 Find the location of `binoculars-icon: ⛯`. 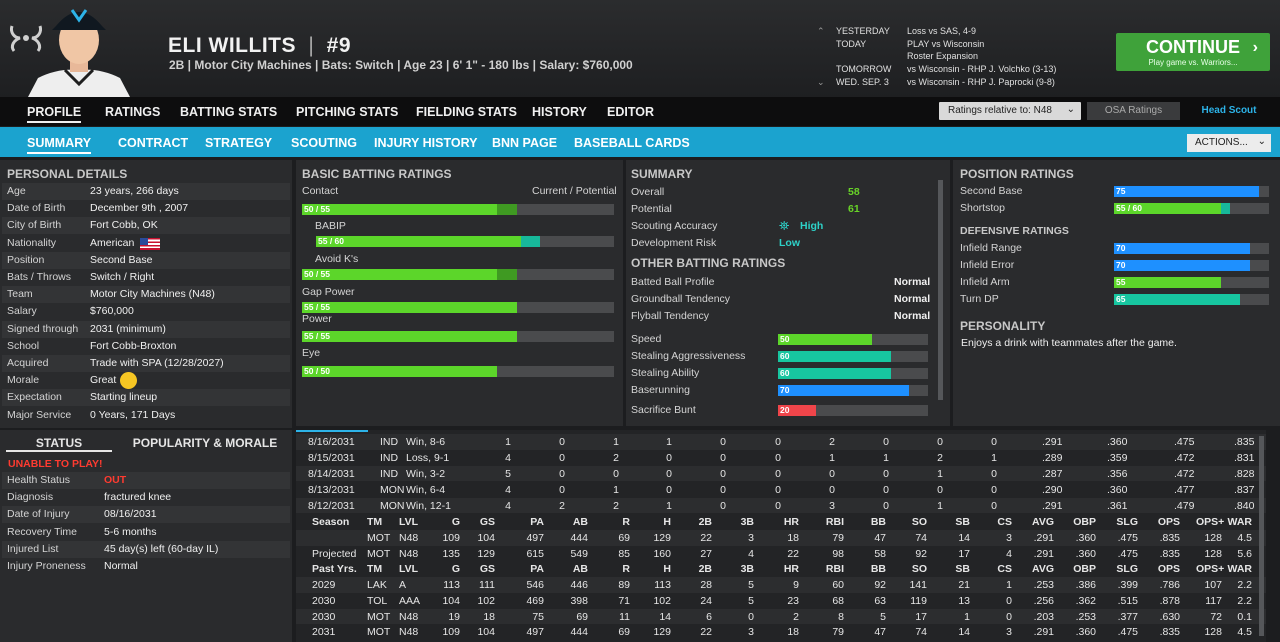

binoculars-icon: ⛯ is located at coordinates (784, 225).